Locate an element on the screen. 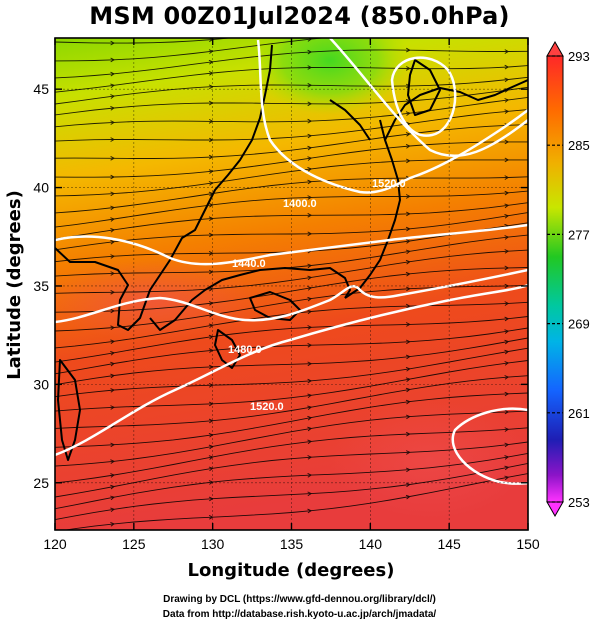 This screenshot has width=599, height=625. y-tick-label: 45 is located at coordinates (41, 89).